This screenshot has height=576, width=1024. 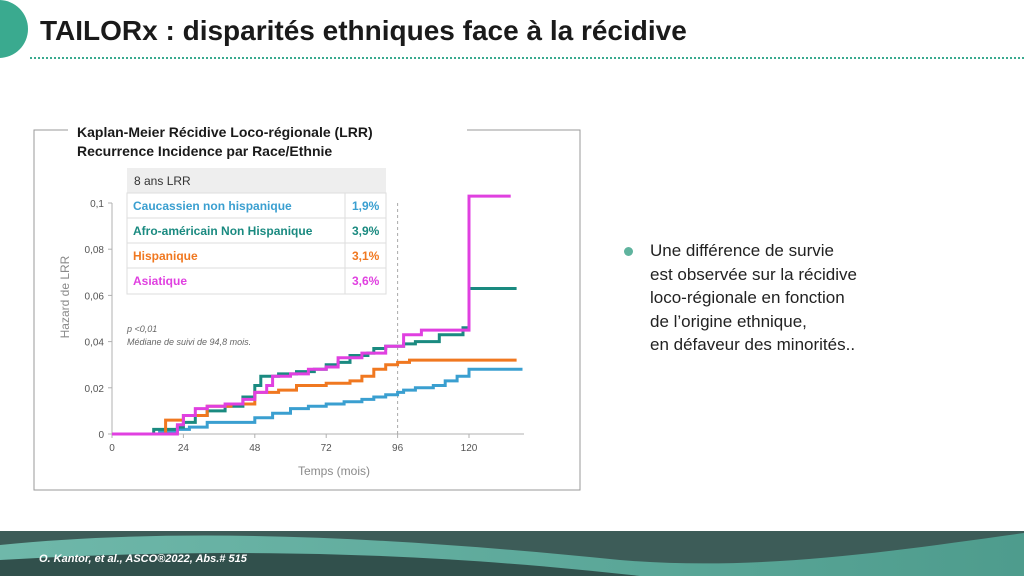 What do you see at coordinates (189, 342) in the screenshot?
I see `median-followup-annotation: Médiane de suivi de 94,8 mois.` at bounding box center [189, 342].